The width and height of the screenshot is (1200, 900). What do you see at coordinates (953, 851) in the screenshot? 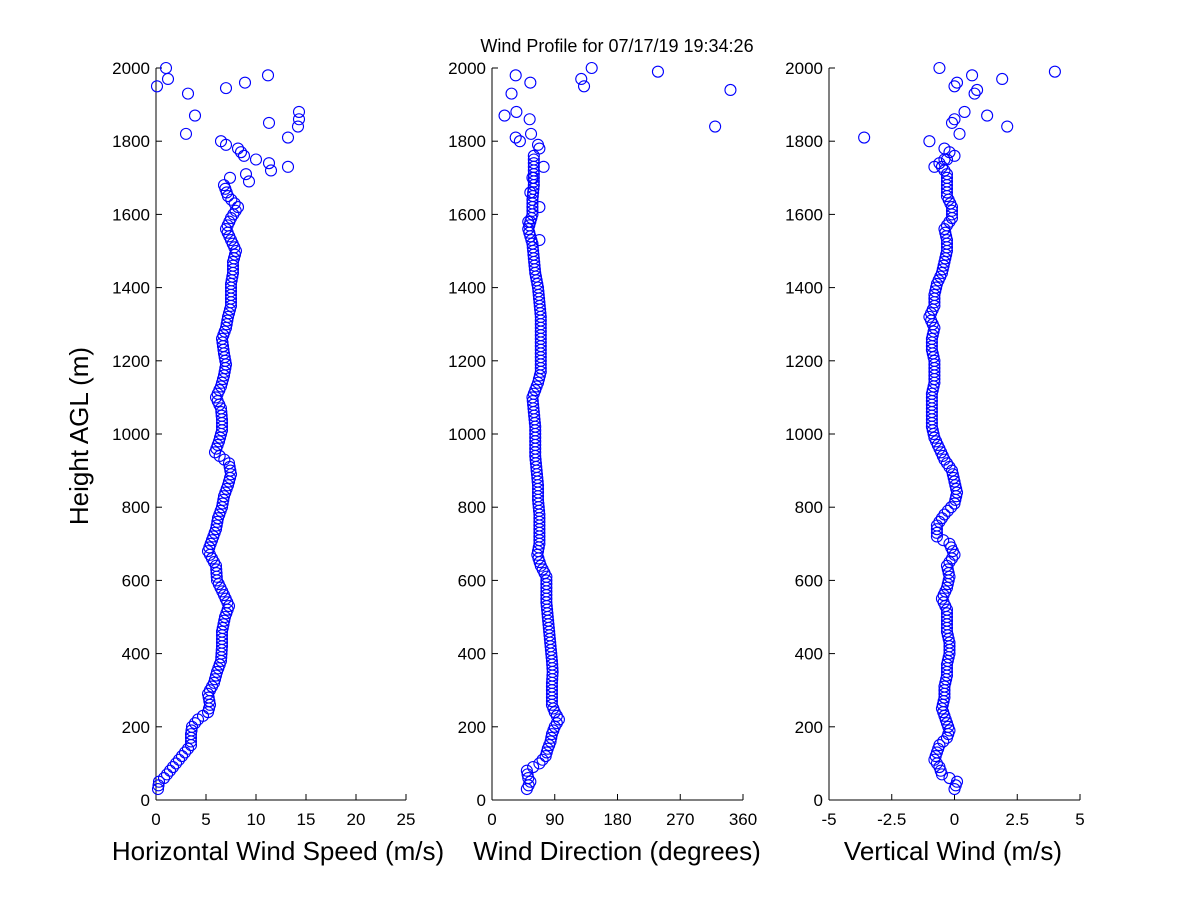
I see `x-axis-label: Vertical Wind (m/s)` at bounding box center [953, 851].